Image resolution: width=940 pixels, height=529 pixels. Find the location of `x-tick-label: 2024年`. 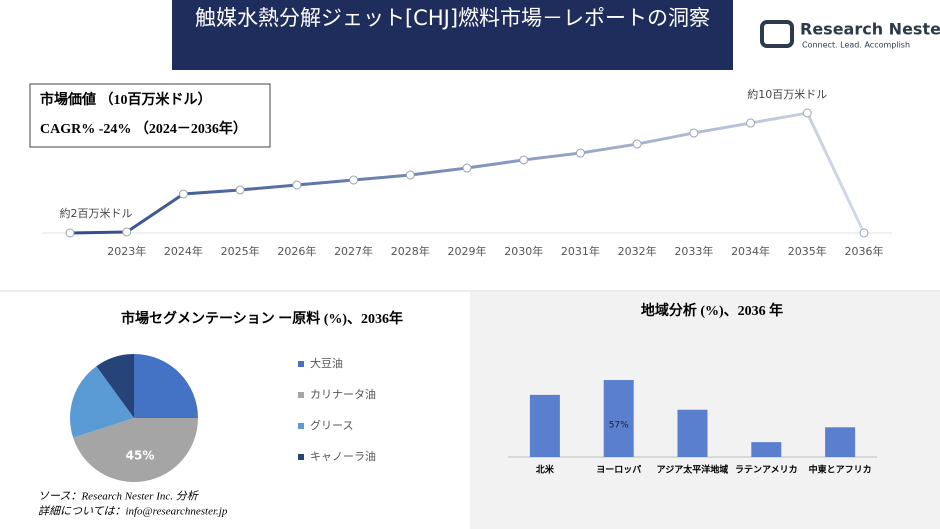

x-tick-label: 2024年 is located at coordinates (183, 251).